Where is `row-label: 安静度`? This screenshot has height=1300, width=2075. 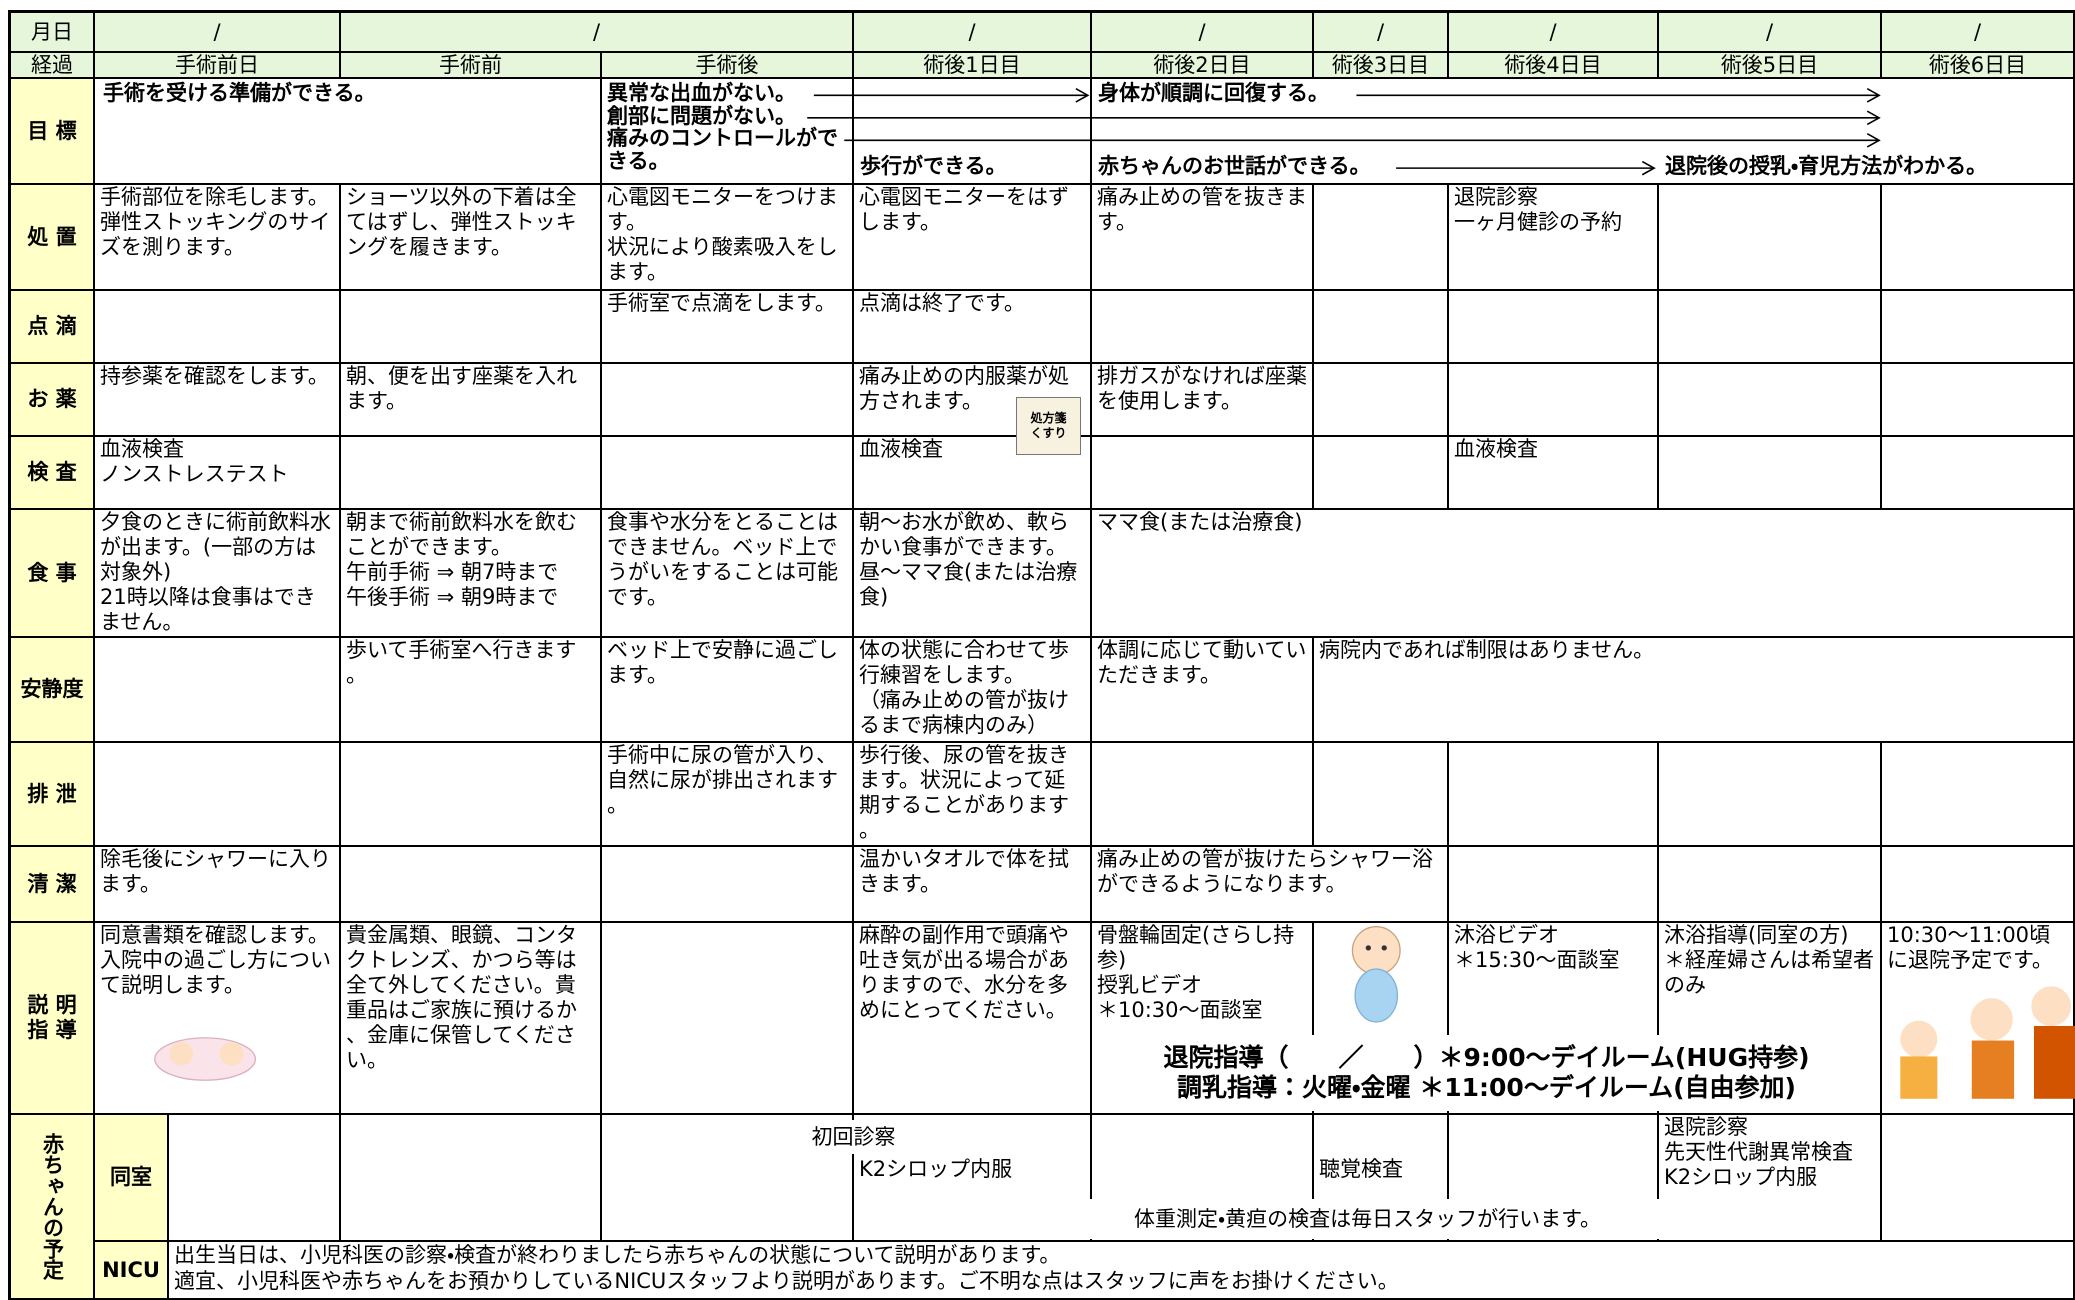 row-label: 安静度 is located at coordinates (53, 690).